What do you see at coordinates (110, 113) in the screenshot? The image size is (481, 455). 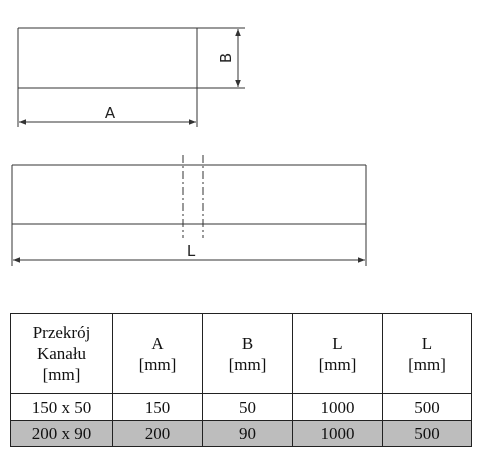 I see `dimension-label: A` at bounding box center [110, 113].